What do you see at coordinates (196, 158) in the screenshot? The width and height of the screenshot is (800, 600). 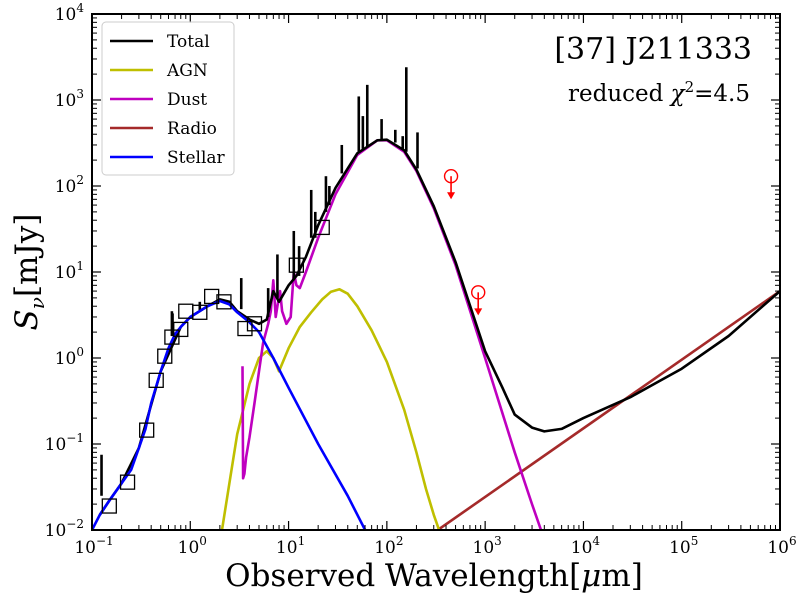 I see `legend-label-stellar: Stellar` at bounding box center [196, 158].